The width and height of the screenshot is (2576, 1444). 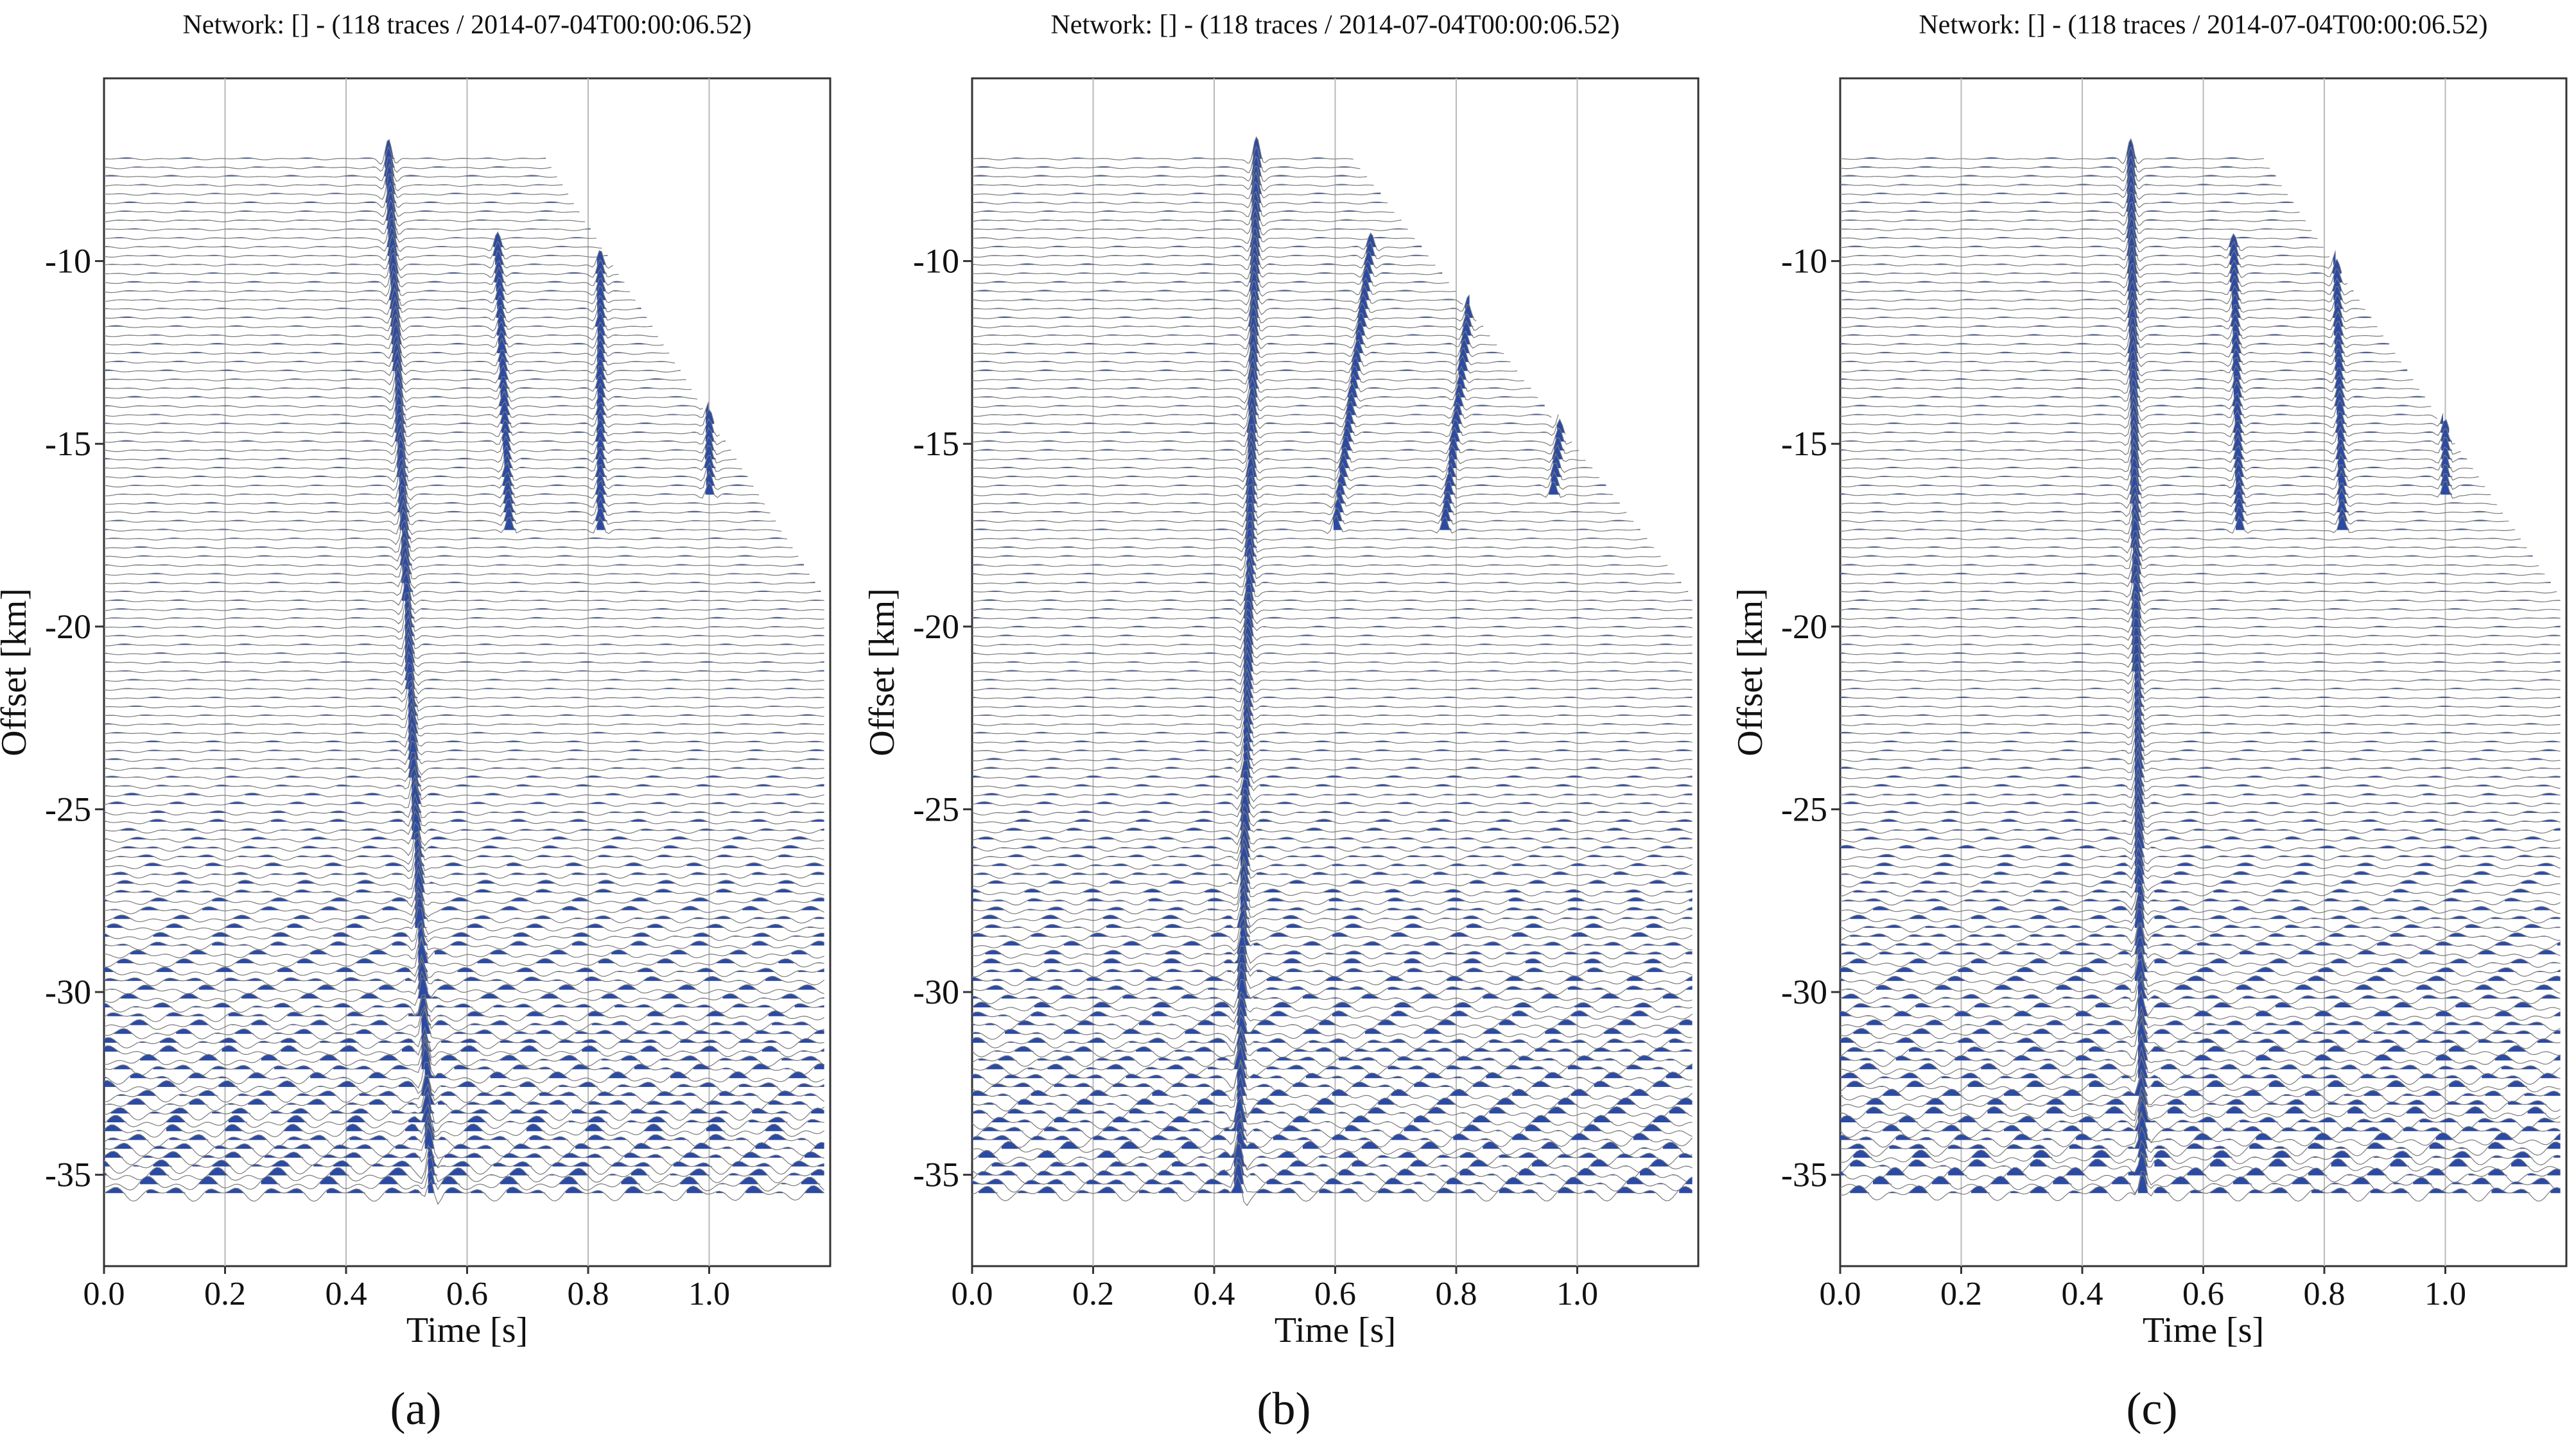 I want to click on panel-label: (a), so click(x=416, y=1408).